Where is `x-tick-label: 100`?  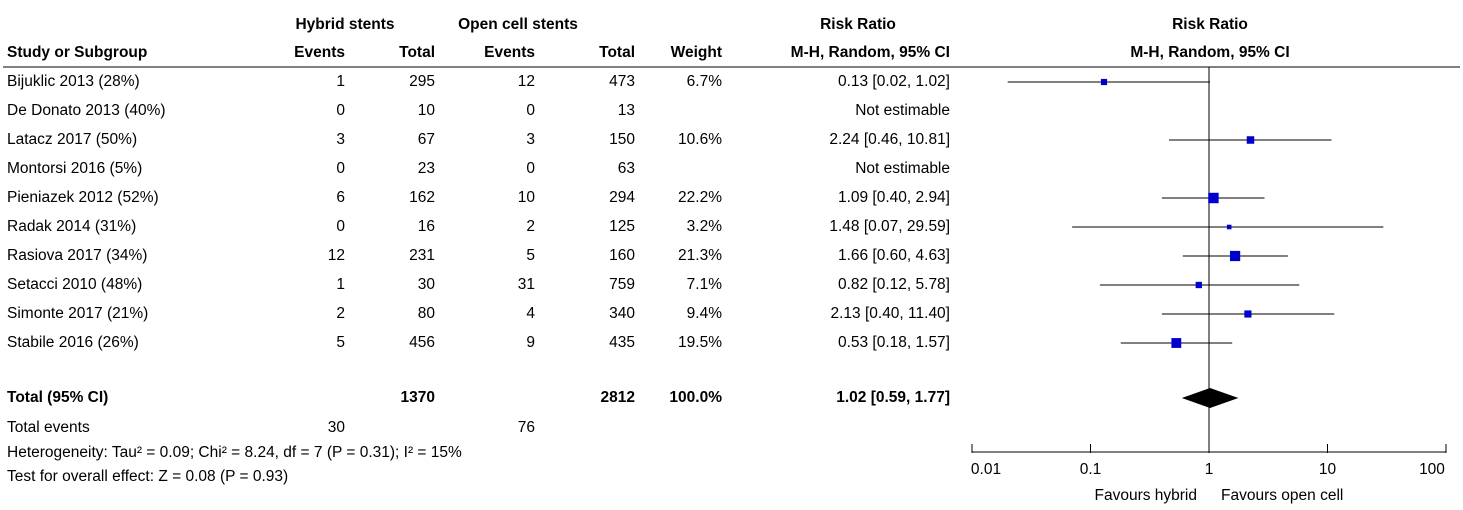
x-tick-label: 100 is located at coordinates (1432, 469).